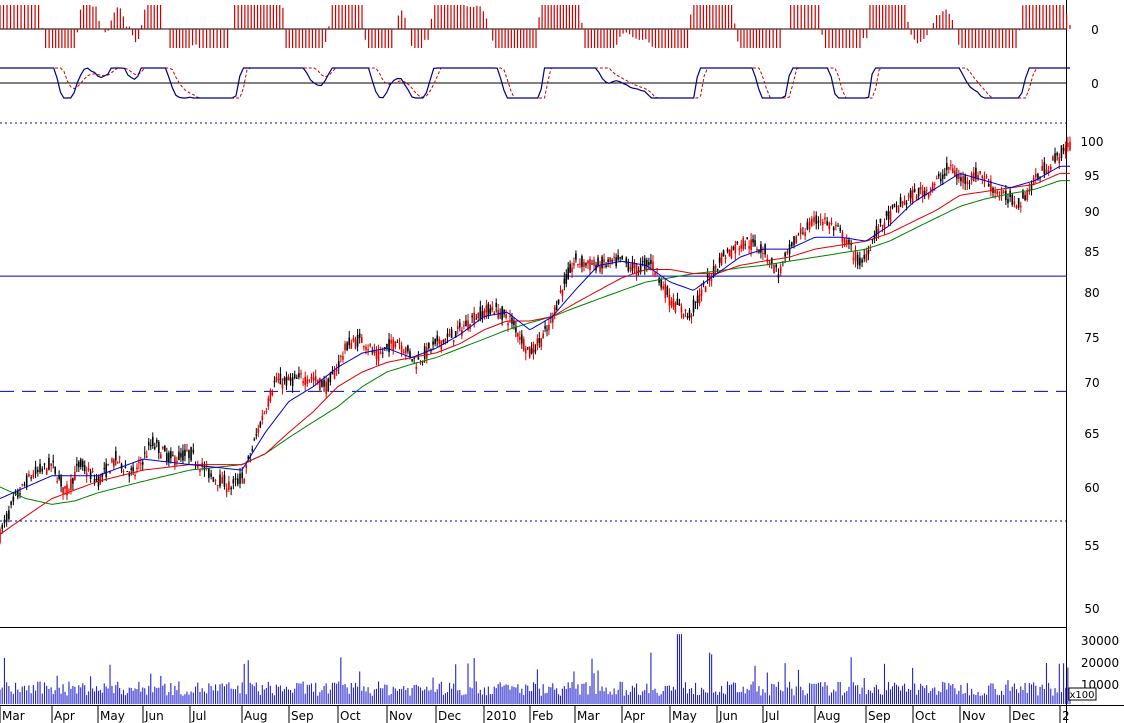  I want to click on osc-main-line, so click(535, 83).